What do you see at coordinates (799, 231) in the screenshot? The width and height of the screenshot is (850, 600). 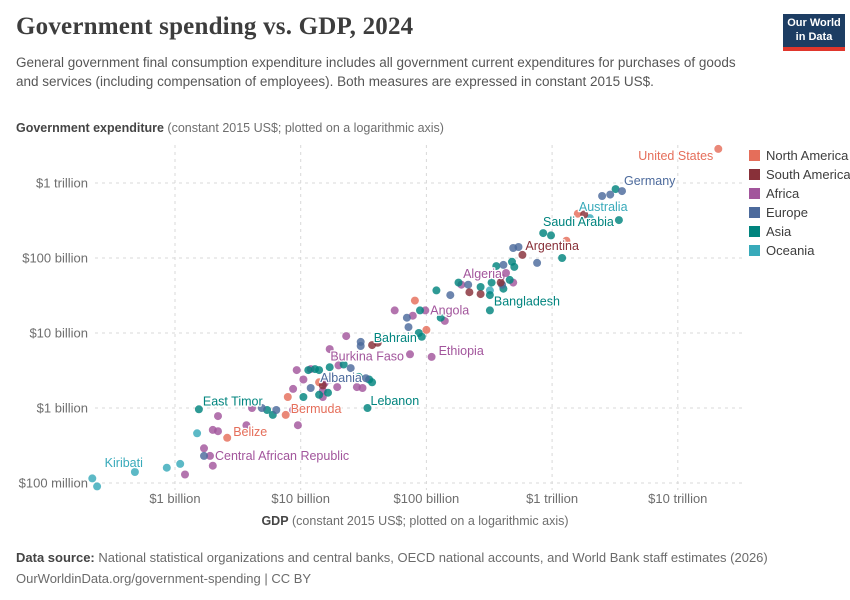 I see `legend-item-asia: Asia` at bounding box center [799, 231].